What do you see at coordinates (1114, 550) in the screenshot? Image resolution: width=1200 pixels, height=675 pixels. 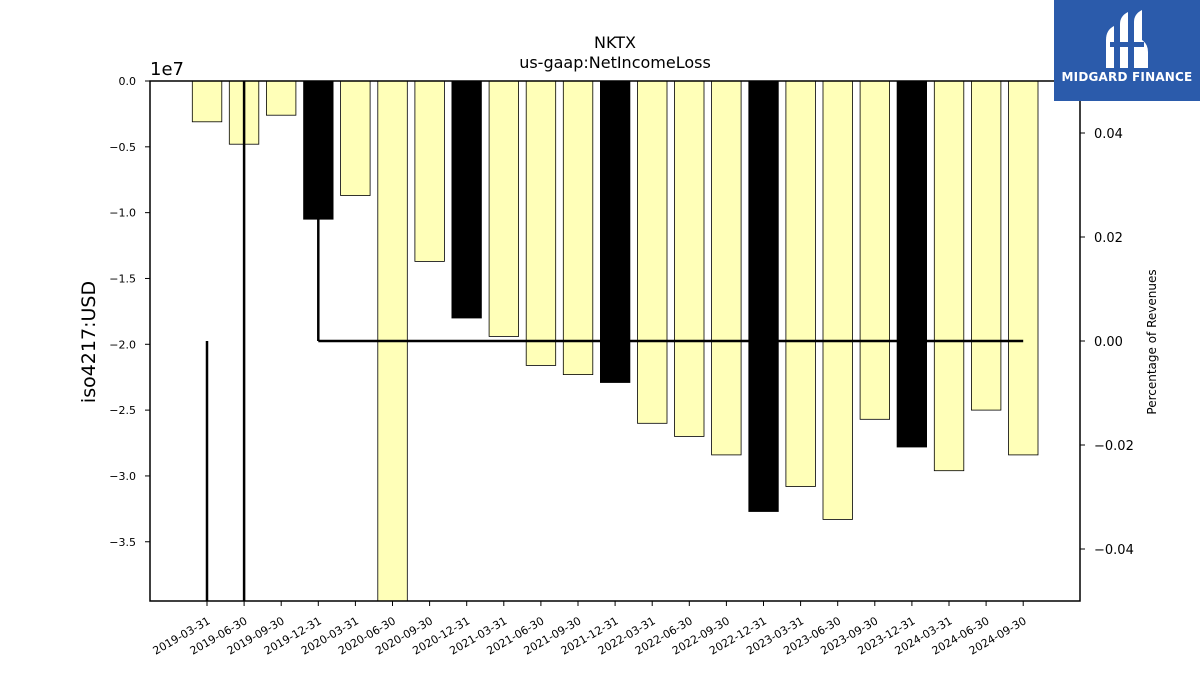 I see `y2-tick-label: −0.04` at bounding box center [1114, 550].